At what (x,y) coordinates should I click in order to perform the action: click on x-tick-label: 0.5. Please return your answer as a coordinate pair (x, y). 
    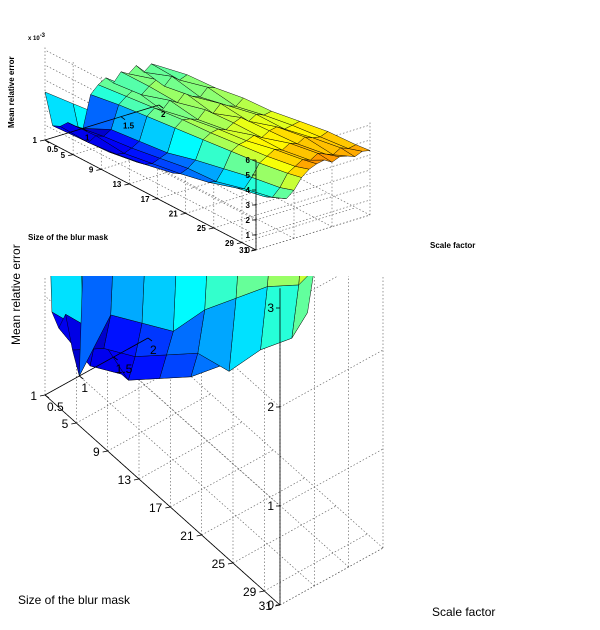
    Looking at the image, I should click on (55, 407).